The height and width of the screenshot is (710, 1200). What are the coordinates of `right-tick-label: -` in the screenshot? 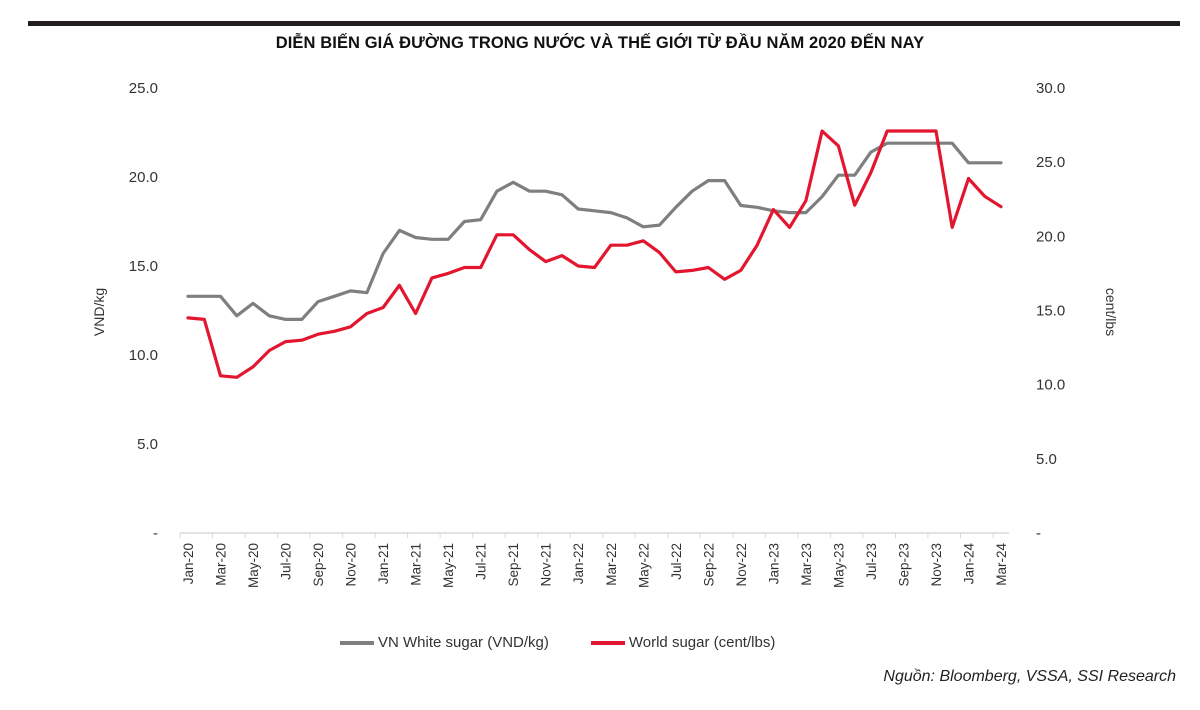 It's located at (1038, 533).